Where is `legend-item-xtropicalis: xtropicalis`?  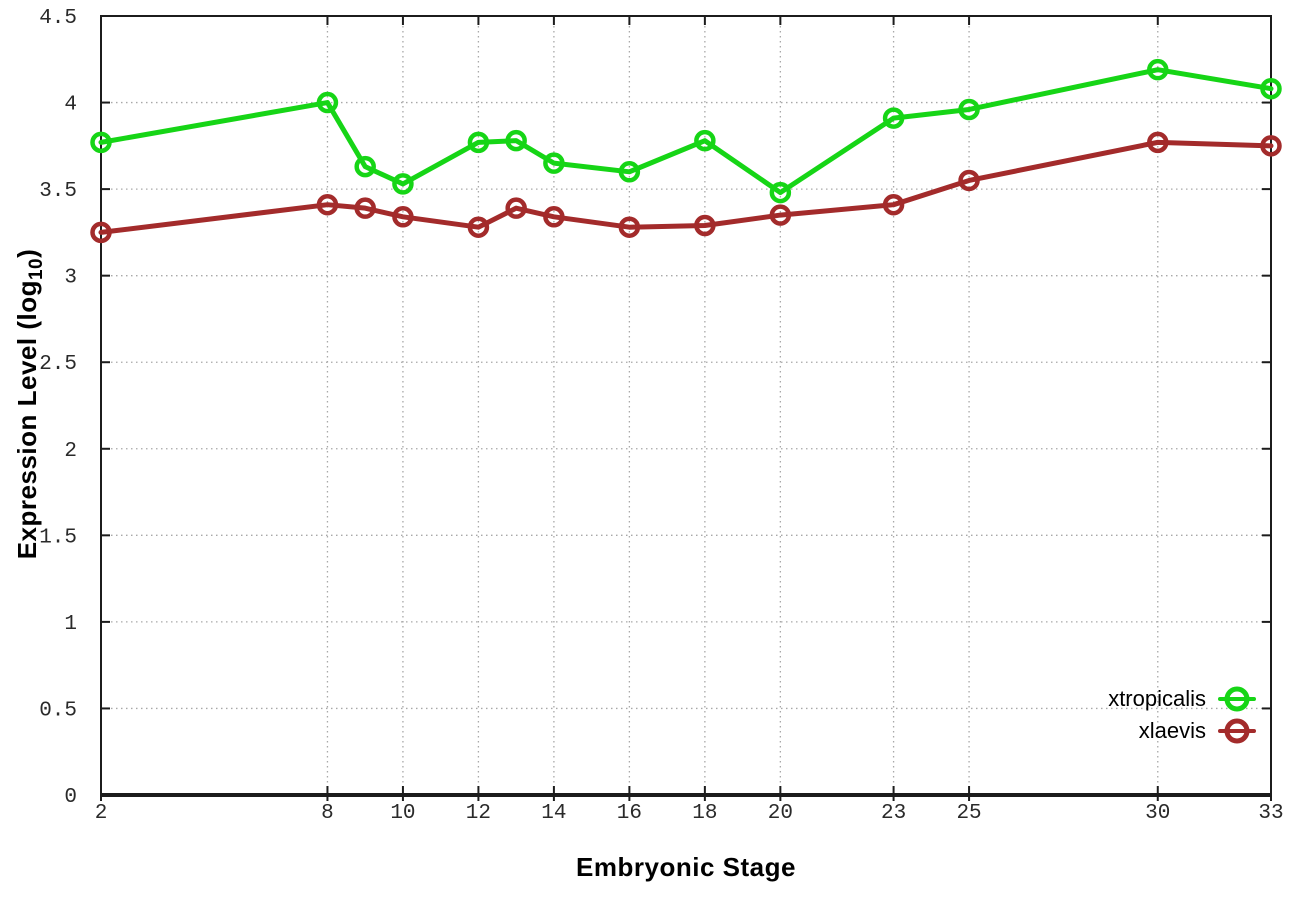 legend-item-xtropicalis: xtropicalis is located at coordinates (1182, 699).